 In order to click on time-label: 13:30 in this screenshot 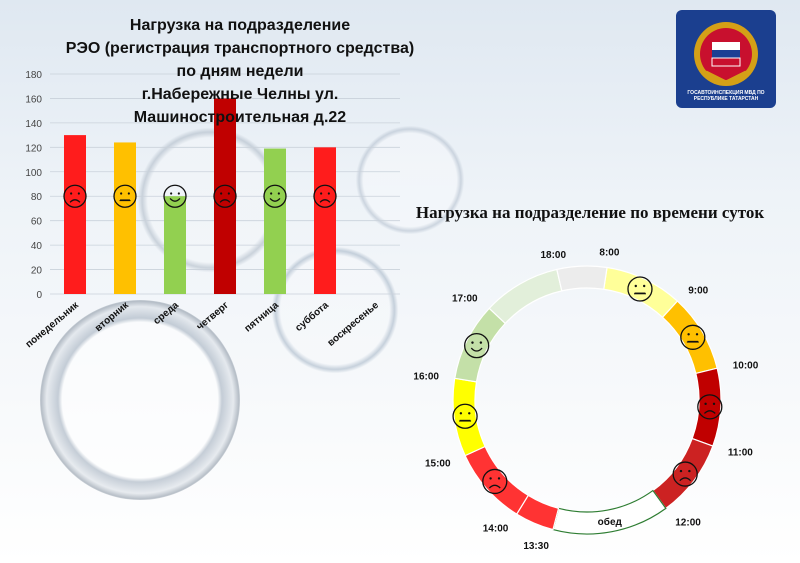, I will do `click(536, 546)`.